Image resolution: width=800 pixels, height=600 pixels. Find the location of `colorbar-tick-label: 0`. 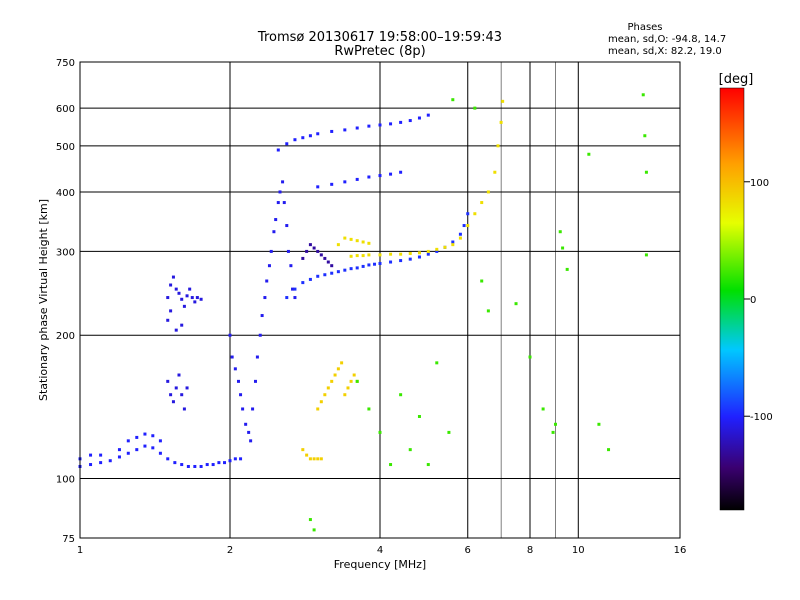

colorbar-tick-label: 0 is located at coordinates (753, 300).